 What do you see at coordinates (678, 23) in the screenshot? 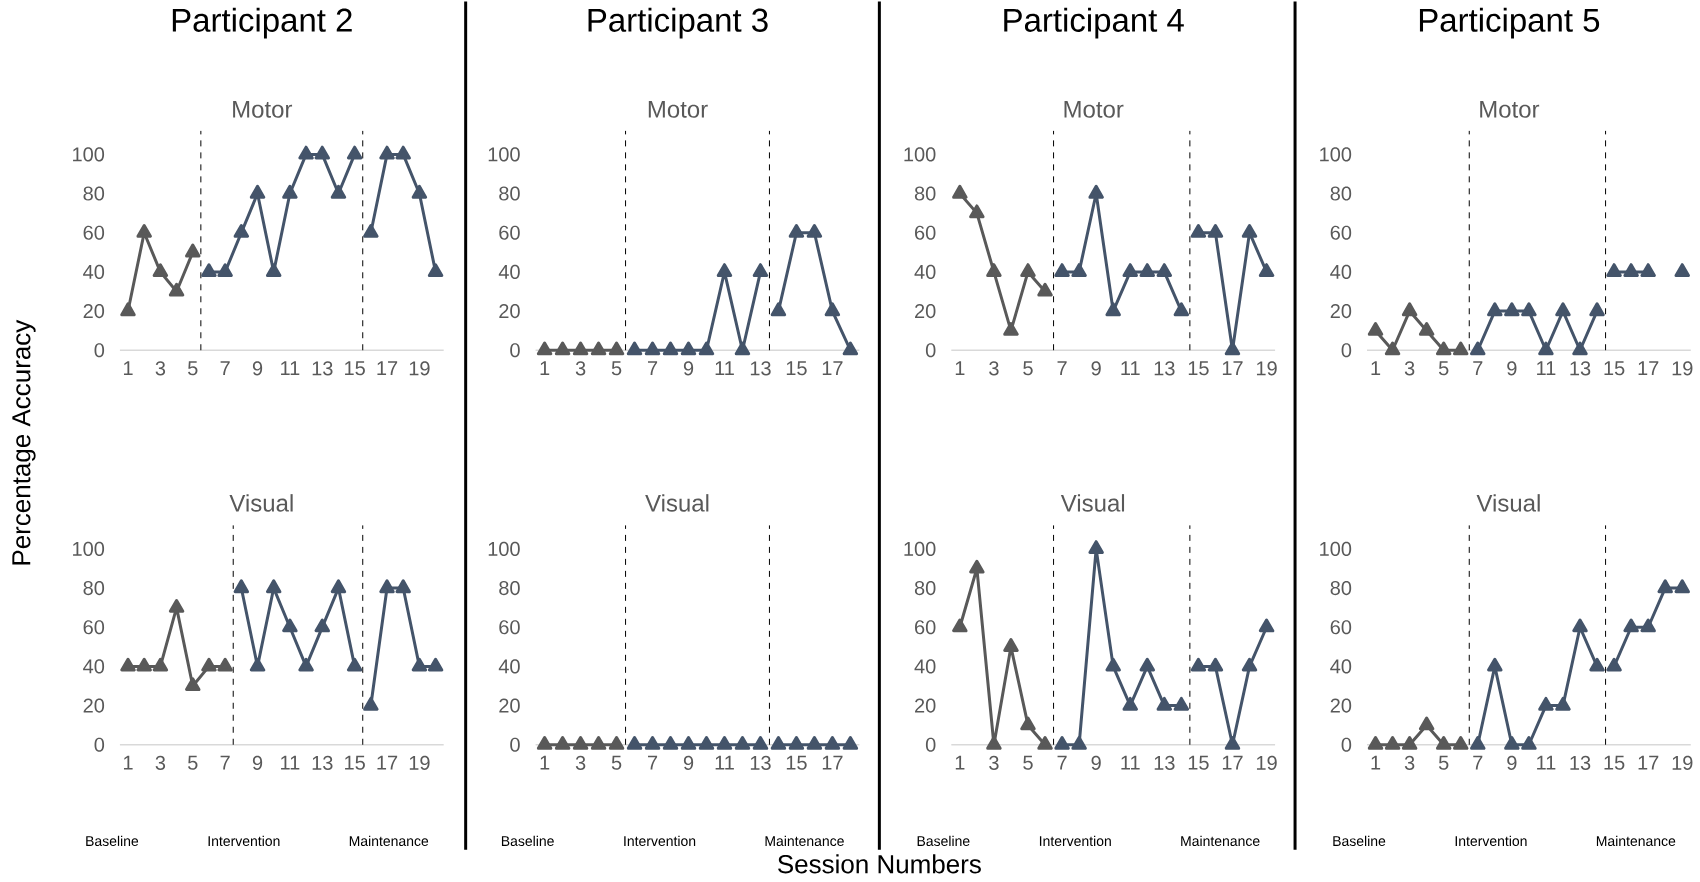
I see `chart-title: Participant 3` at bounding box center [678, 23].